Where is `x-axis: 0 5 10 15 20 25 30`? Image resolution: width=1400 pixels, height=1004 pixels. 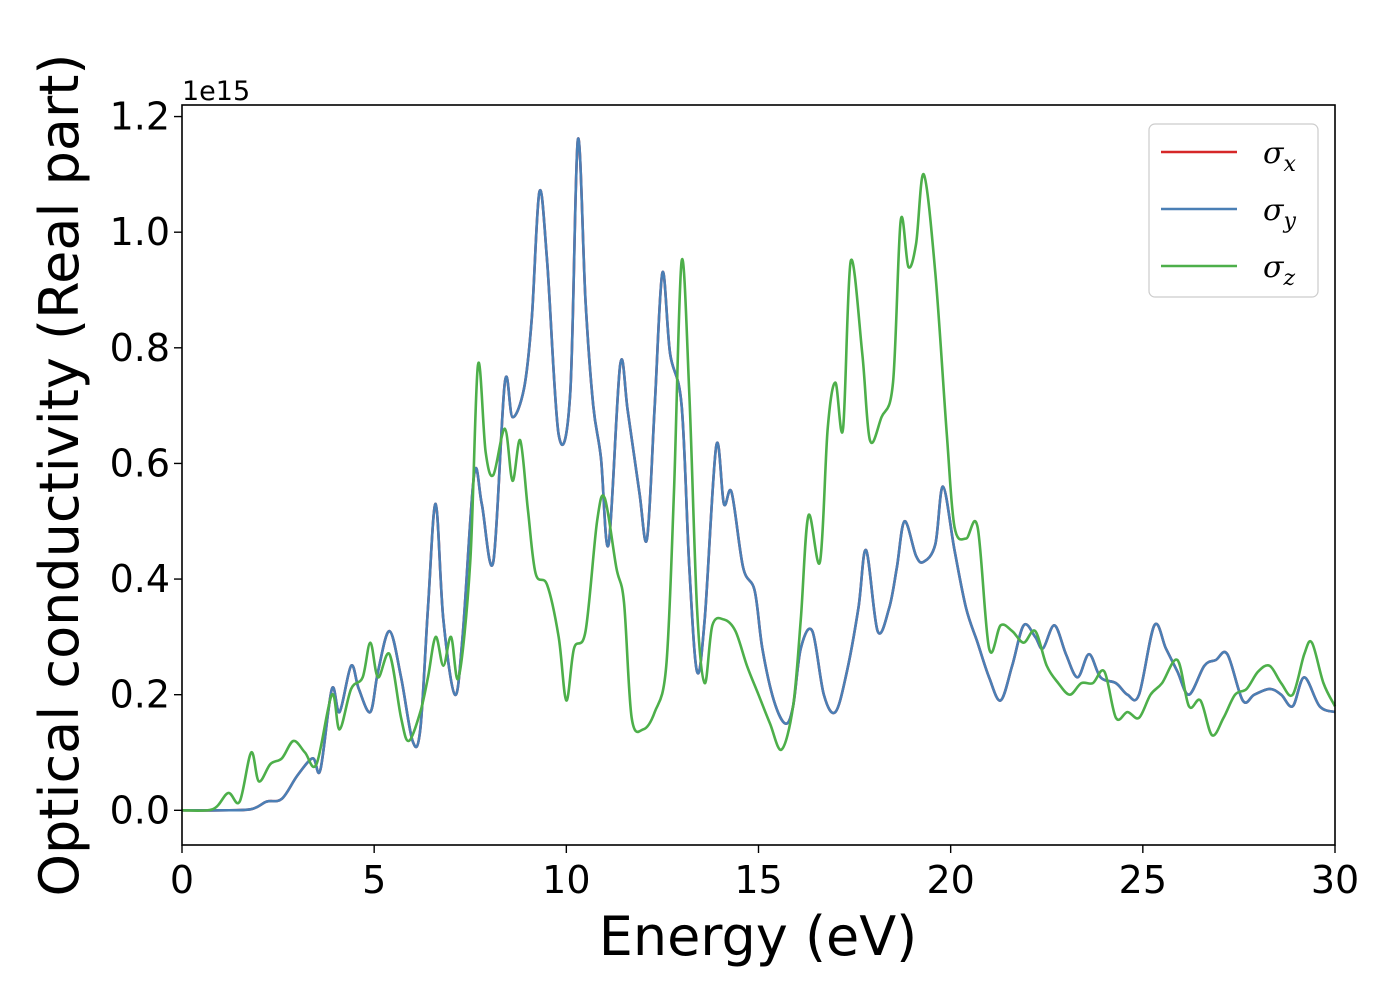 x-axis: 0 5 10 15 20 25 30 is located at coordinates (764, 873).